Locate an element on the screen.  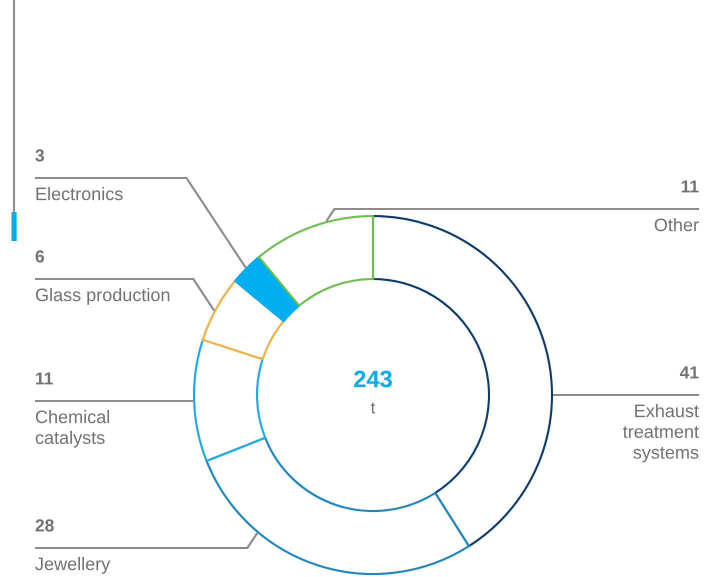
data-label: 41 is located at coordinates (689, 372).